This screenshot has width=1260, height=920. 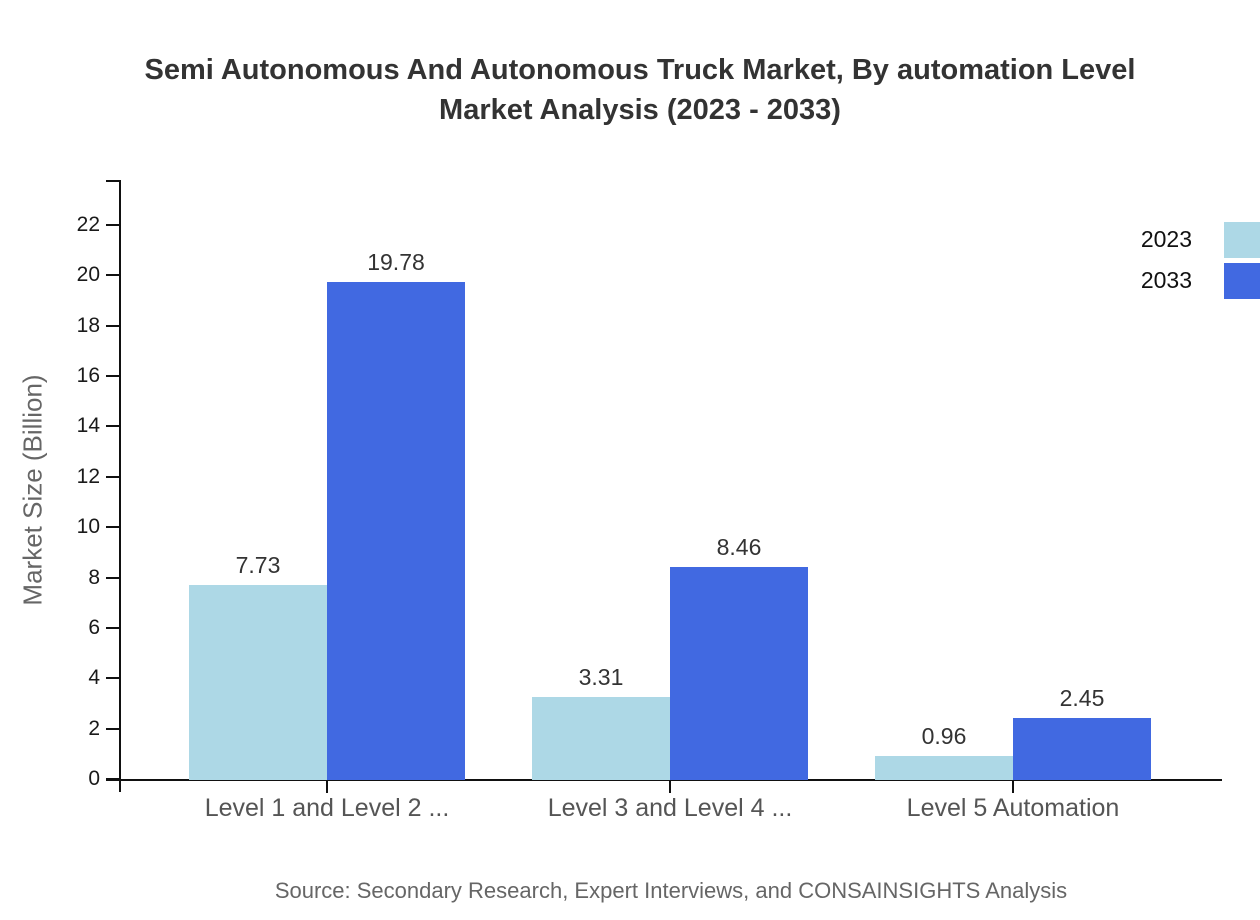 I want to click on y-tick-label: 12, so click(x=88, y=476).